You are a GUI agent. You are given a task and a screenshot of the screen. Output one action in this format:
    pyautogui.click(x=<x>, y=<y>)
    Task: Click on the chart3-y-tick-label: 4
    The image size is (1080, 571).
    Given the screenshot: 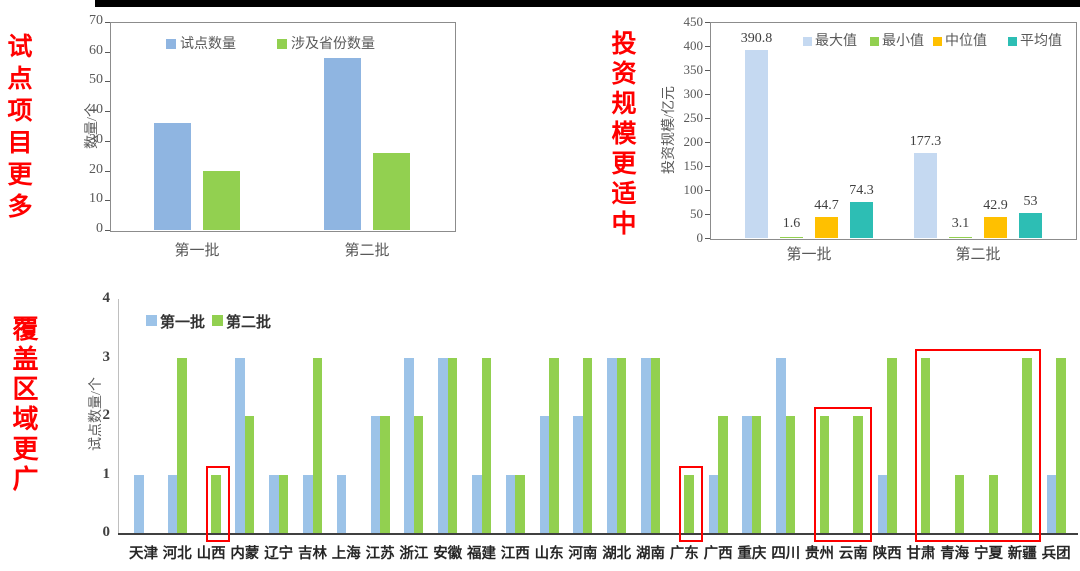 What is the action you would take?
    pyautogui.click(x=106, y=298)
    